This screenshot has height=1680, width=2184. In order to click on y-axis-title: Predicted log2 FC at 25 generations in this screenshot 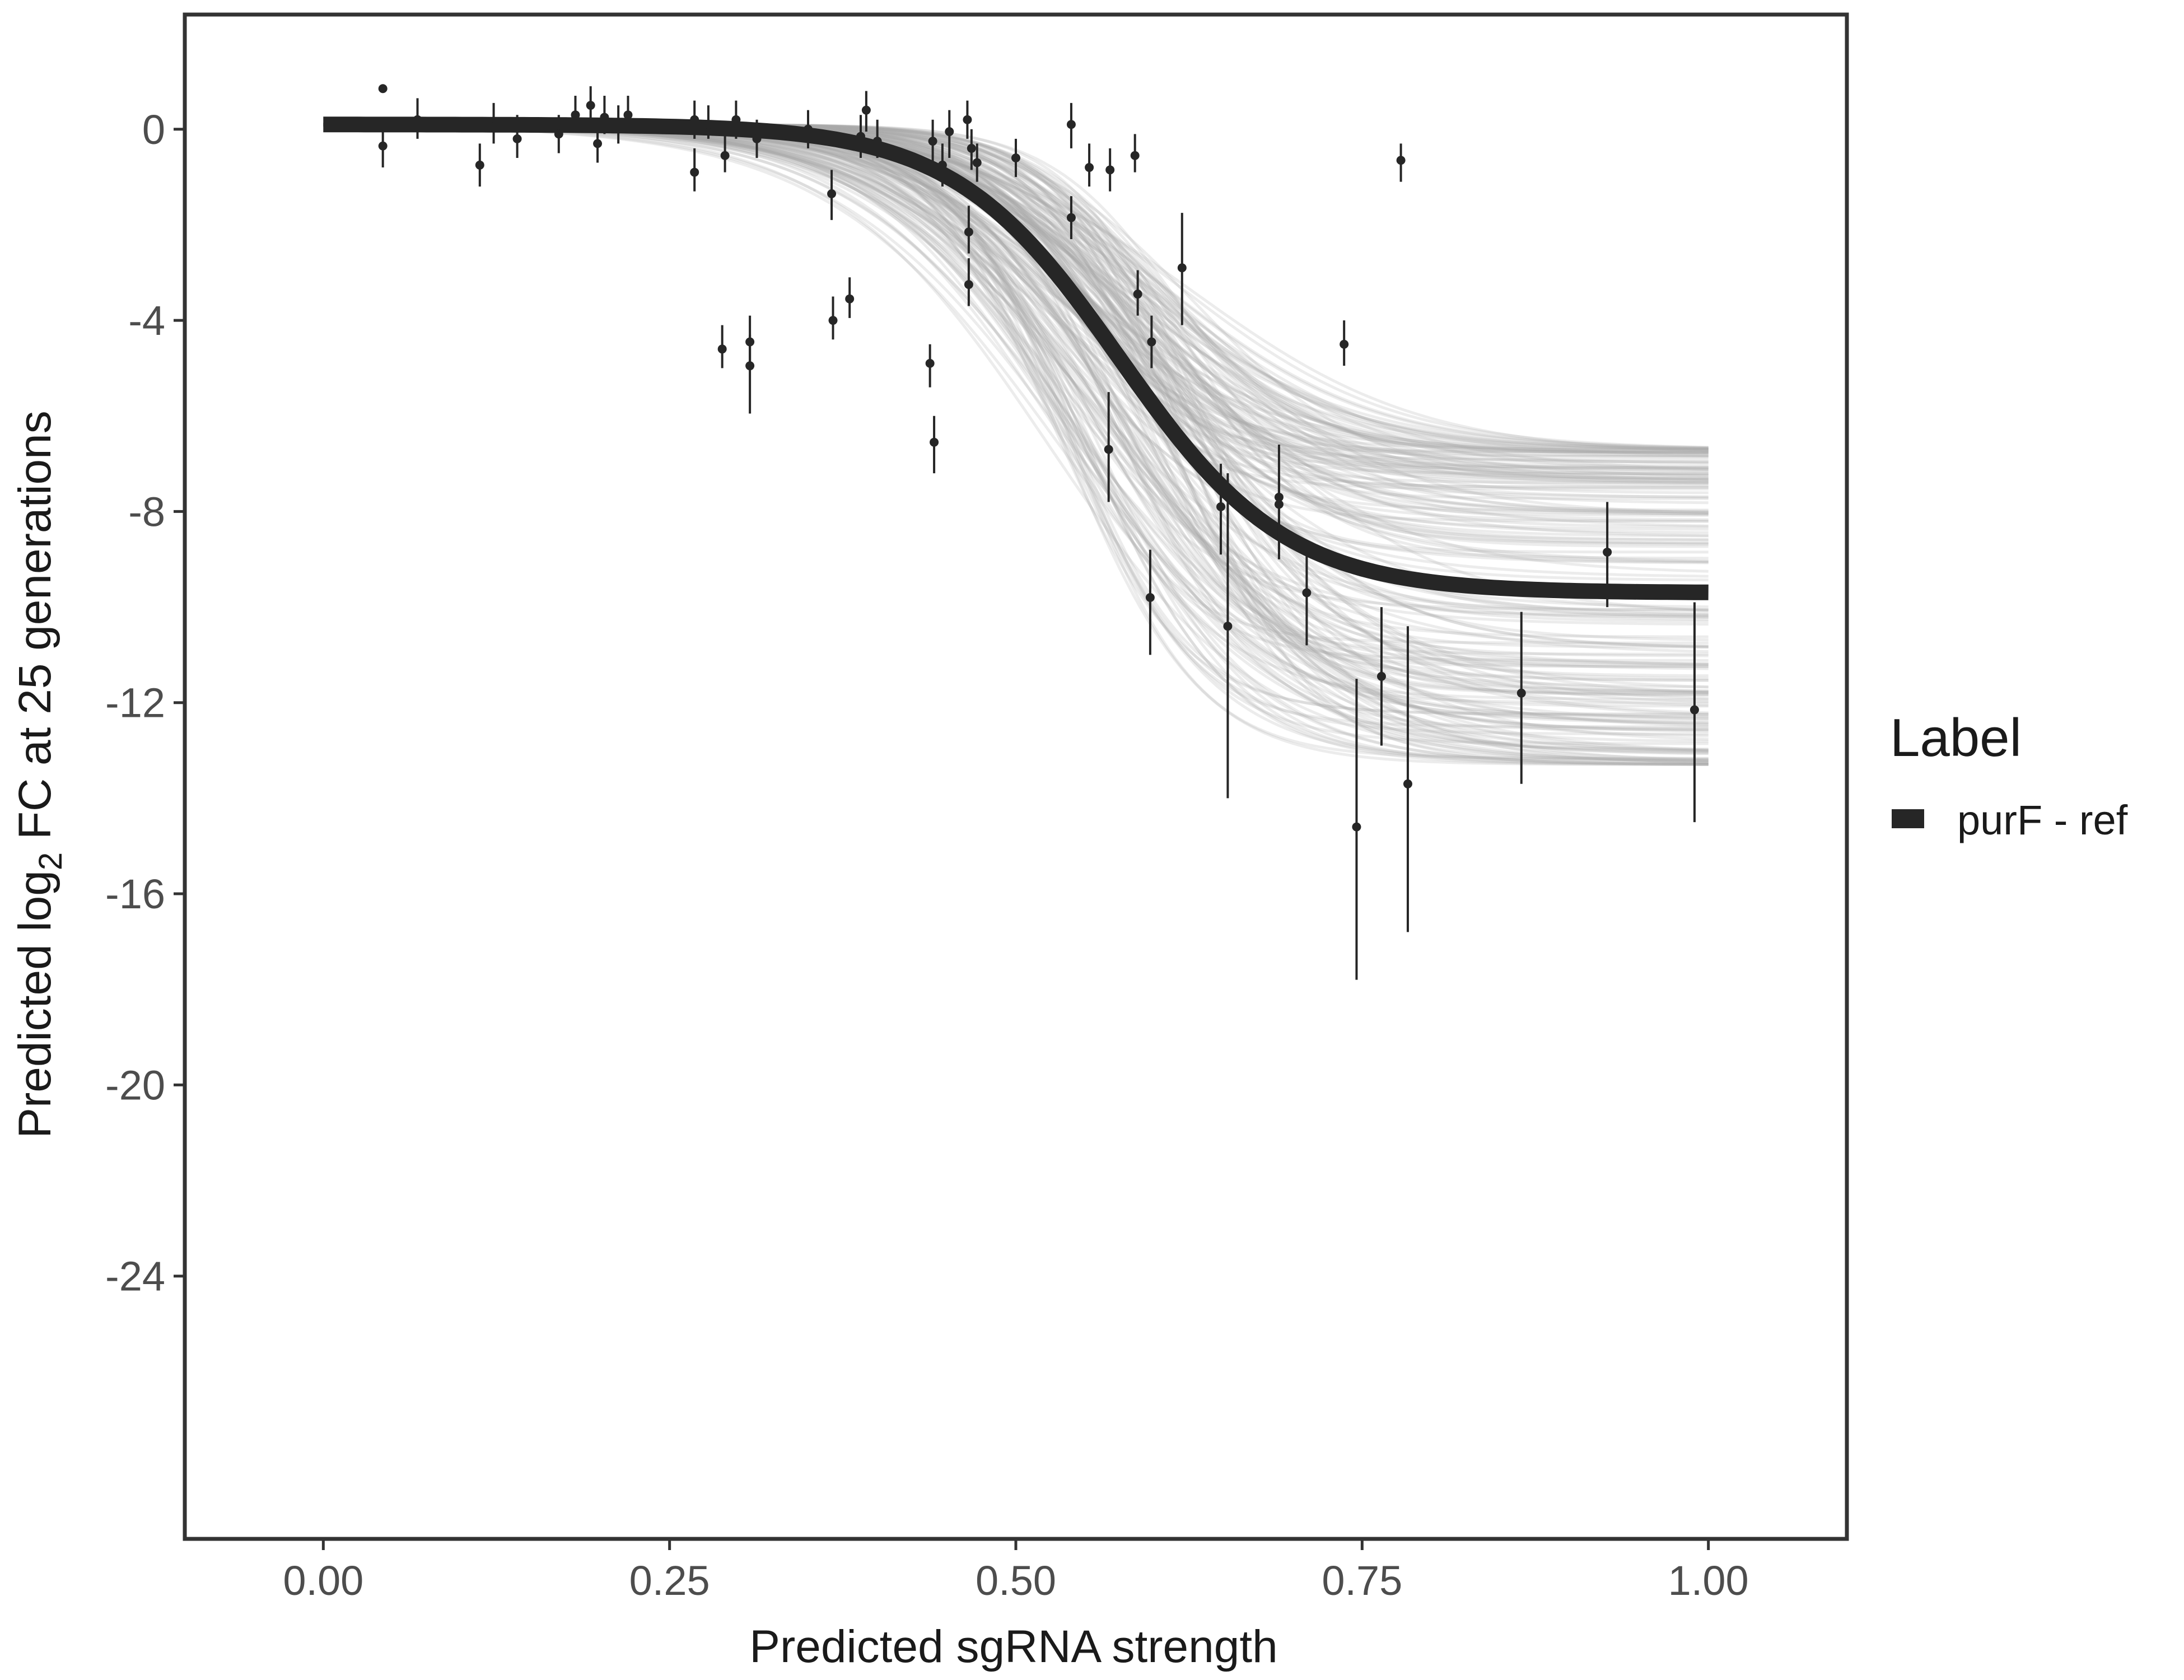, I will do `click(40, 774)`.